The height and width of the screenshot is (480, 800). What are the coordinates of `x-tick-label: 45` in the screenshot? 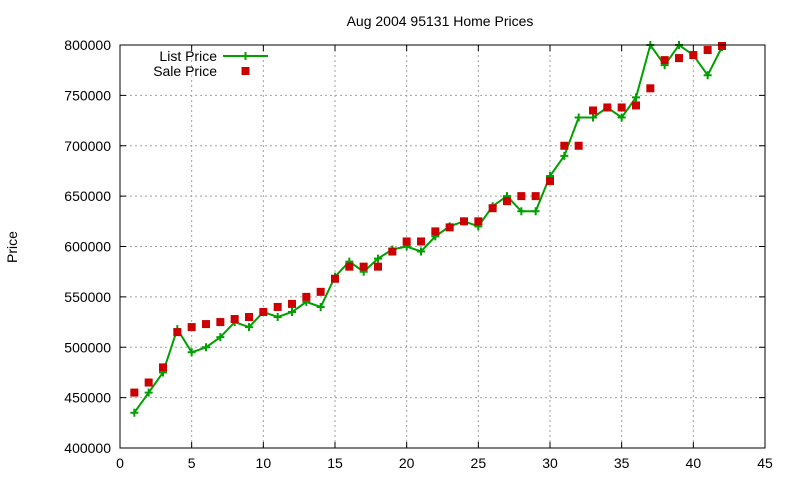 It's located at (765, 463).